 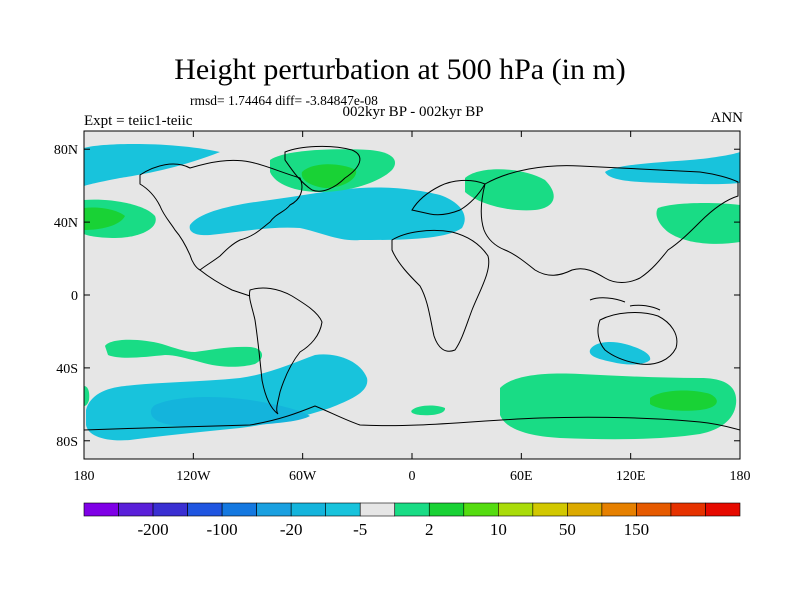 What do you see at coordinates (67, 369) in the screenshot?
I see `lat-tick-label: 40S` at bounding box center [67, 369].